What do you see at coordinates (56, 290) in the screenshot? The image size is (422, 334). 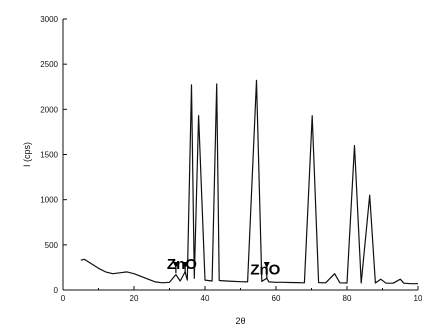 I see `y-tick-label: 0` at bounding box center [56, 290].